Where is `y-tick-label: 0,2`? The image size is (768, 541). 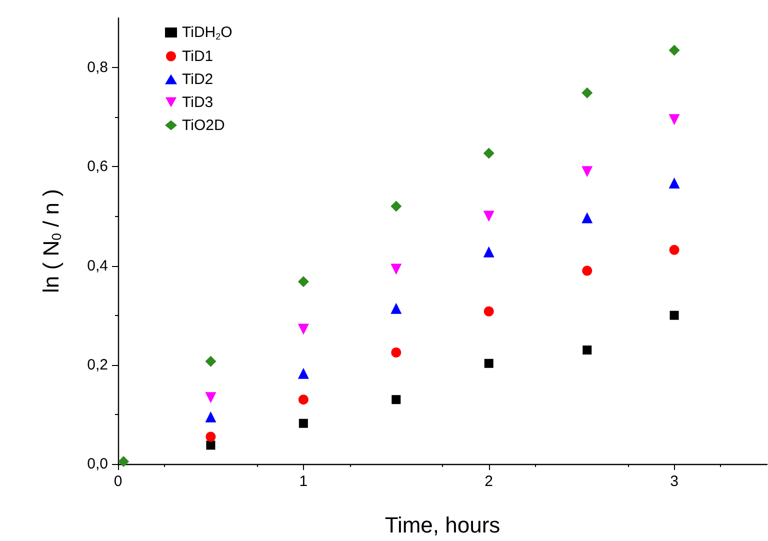
y-tick-label: 0,2 is located at coordinates (97, 365).